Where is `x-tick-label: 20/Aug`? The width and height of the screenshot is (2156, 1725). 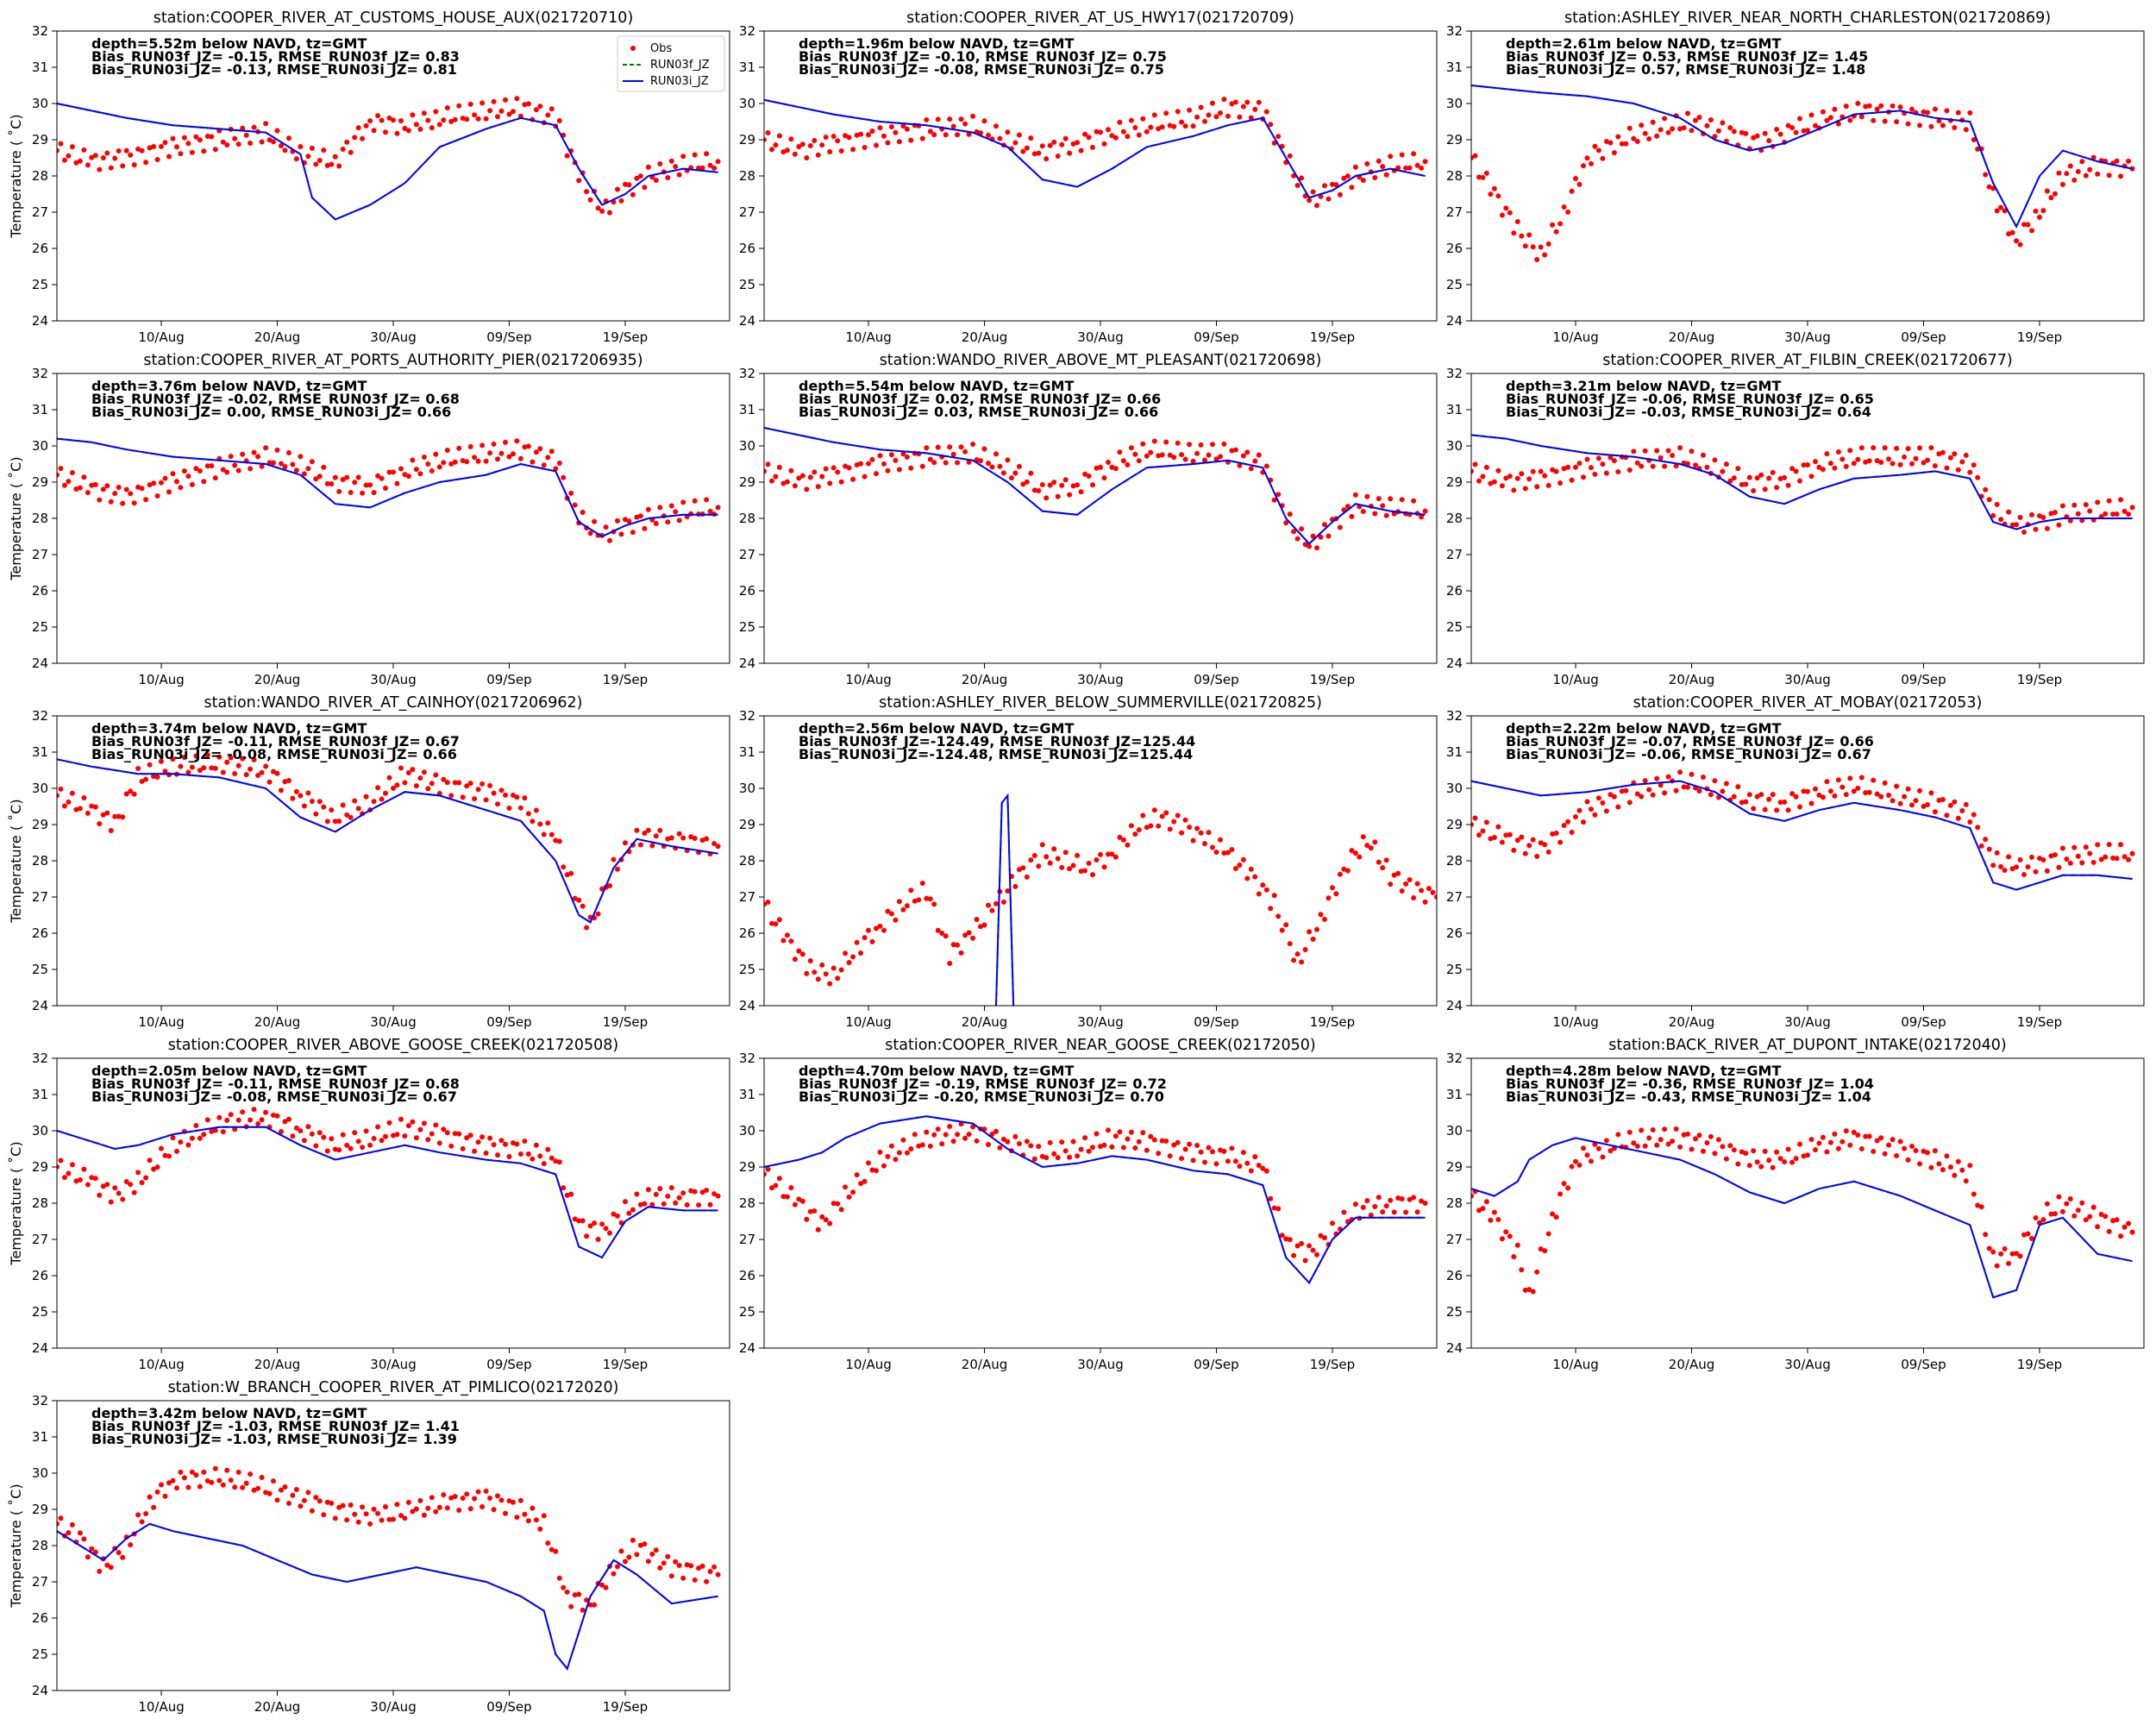 x-tick-label: 20/Aug is located at coordinates (277, 337).